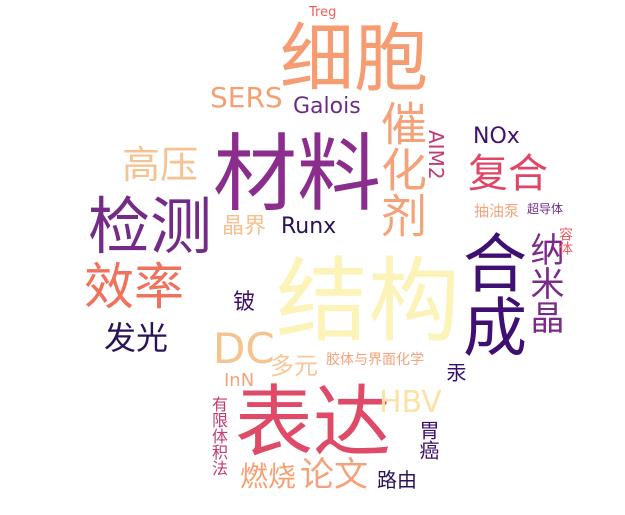 The width and height of the screenshot is (625, 515). Describe the element at coordinates (294, 366) in the screenshot. I see `word-multicomponent: 多元` at that location.